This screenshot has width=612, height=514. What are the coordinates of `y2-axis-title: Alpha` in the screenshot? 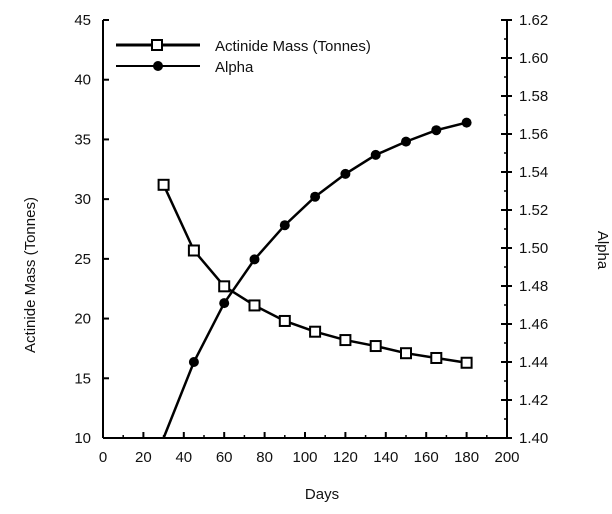 It's located at (602, 250).